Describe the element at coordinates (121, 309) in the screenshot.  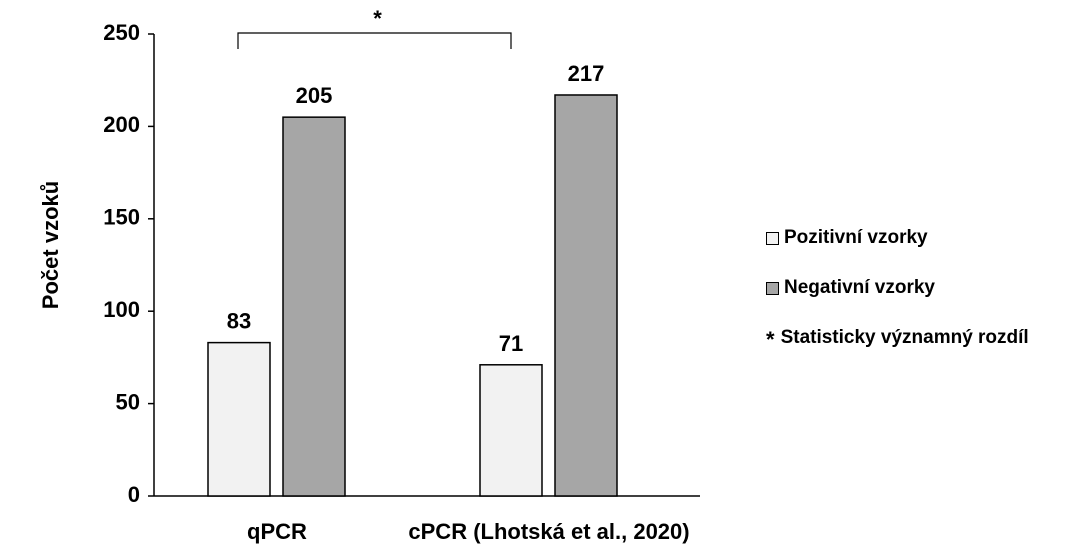
I see `y-tick-label: 100` at that location.